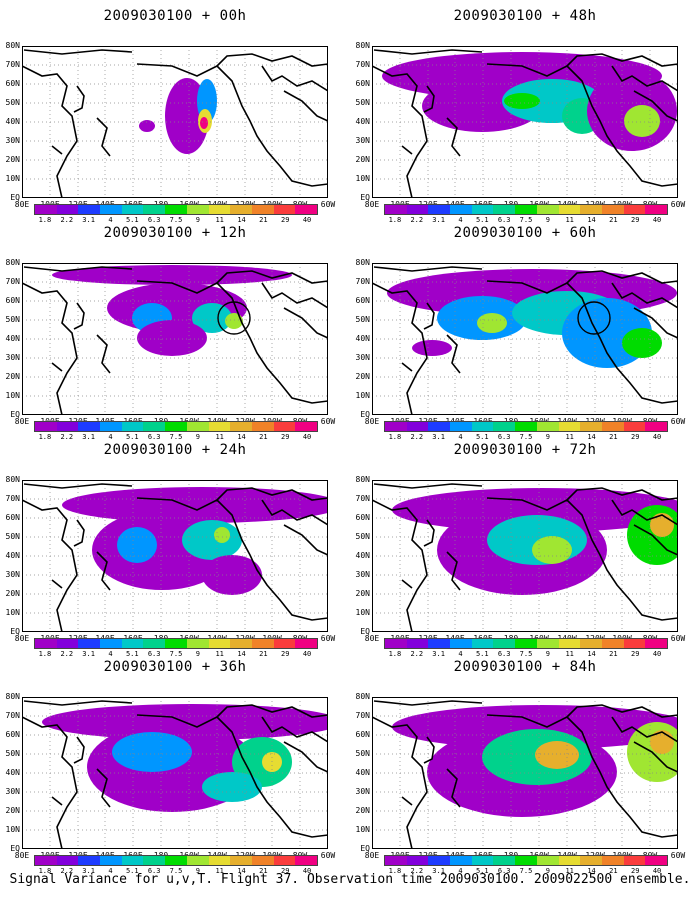  I want to click on latitude-label: 40N, so click(12, 772).